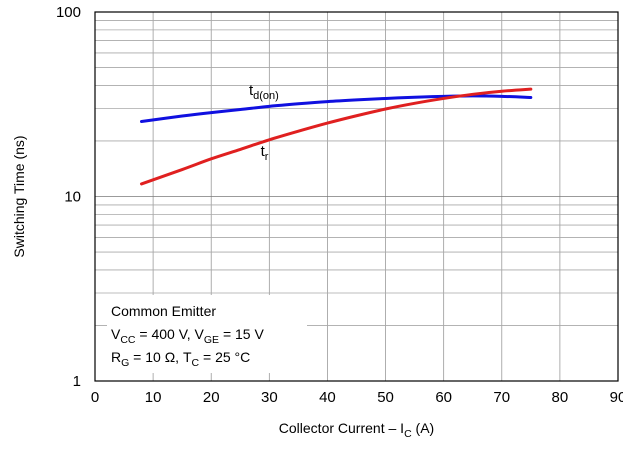 Image resolution: width=623 pixels, height=449 pixels. What do you see at coordinates (408, 434) in the screenshot?
I see `x-axis-label-sub: C` at bounding box center [408, 434].